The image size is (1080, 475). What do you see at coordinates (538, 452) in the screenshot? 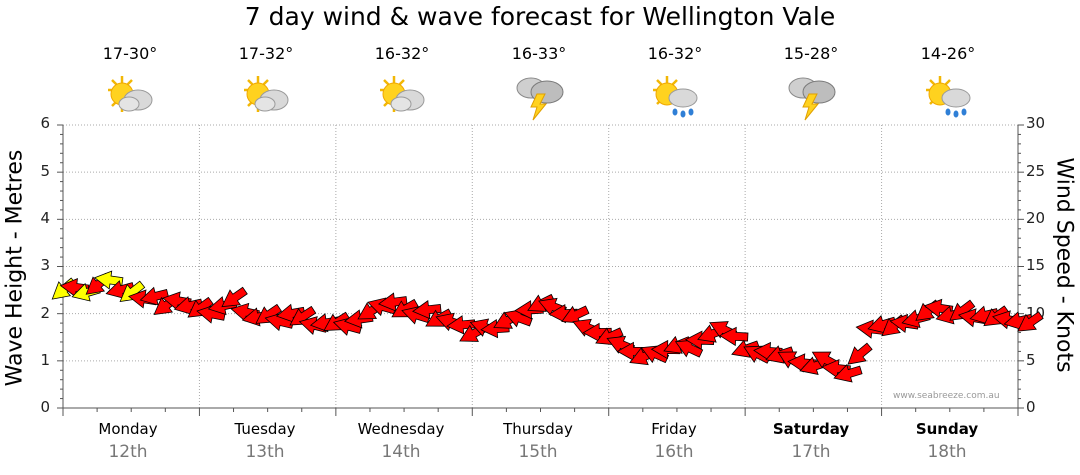
I see `day-date-thu: 15th` at bounding box center [538, 452].